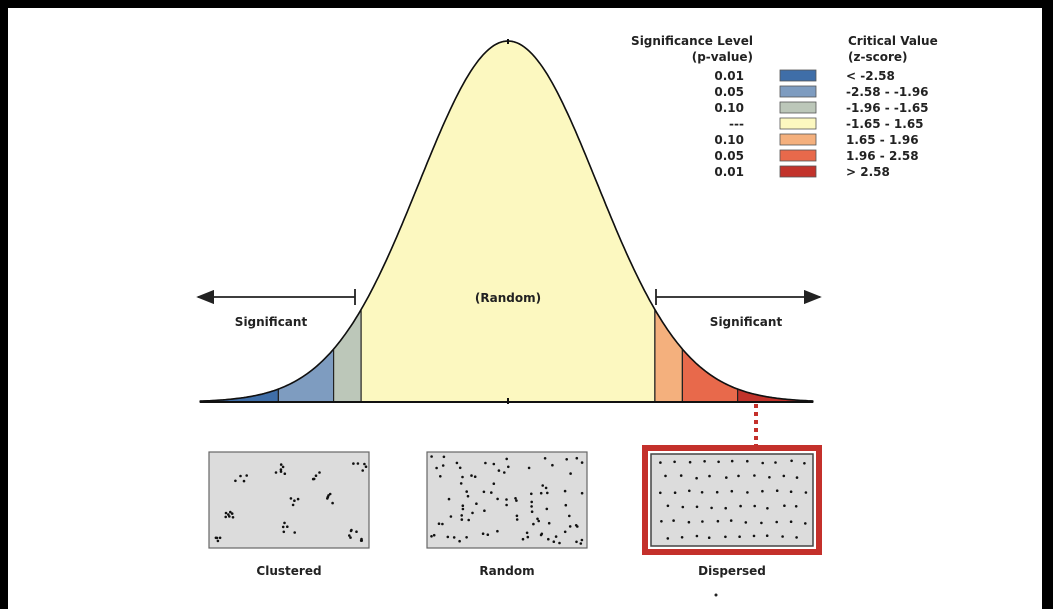  I want to click on stray-dot, so click(716, 595).